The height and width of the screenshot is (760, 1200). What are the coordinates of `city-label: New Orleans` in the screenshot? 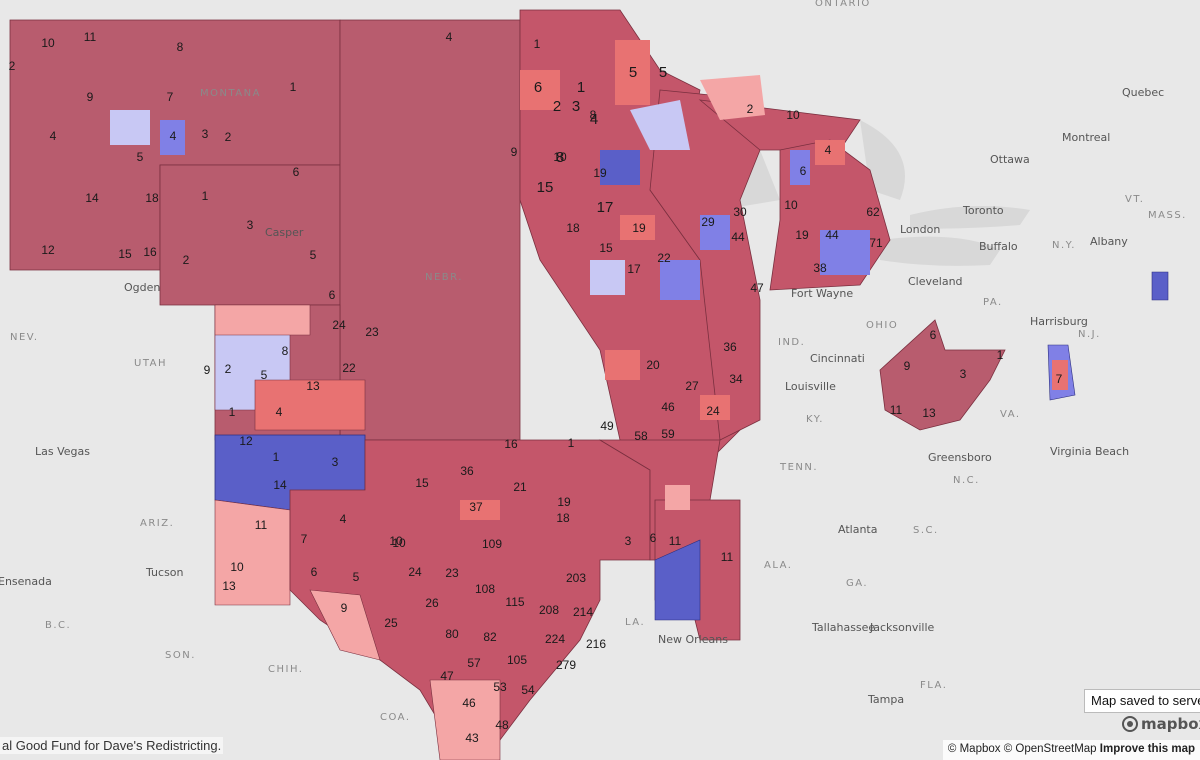 It's located at (693, 639).